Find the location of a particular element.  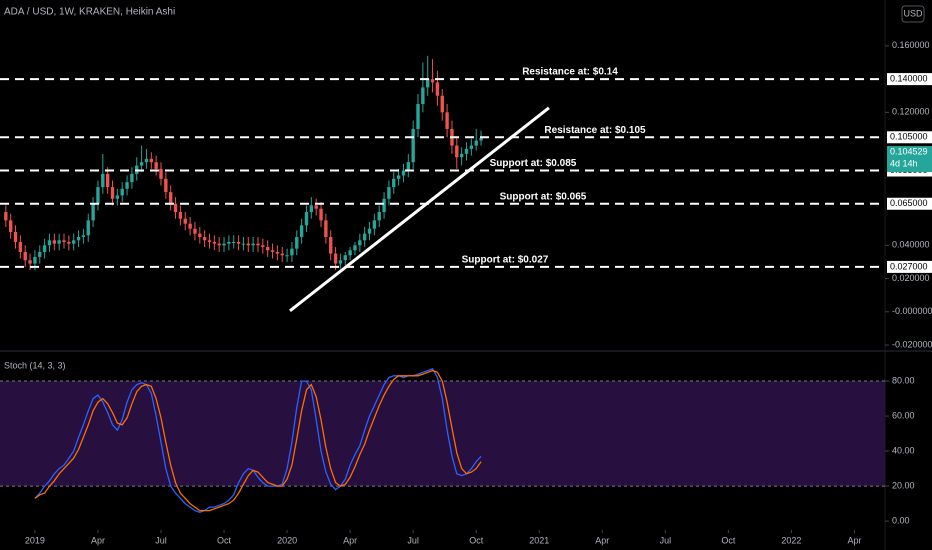

currency-box is located at coordinates (913, 14).